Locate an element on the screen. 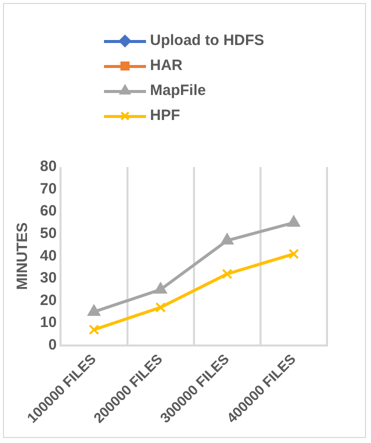 The width and height of the screenshot is (371, 443). y-tick-label: 40 is located at coordinates (48, 255).